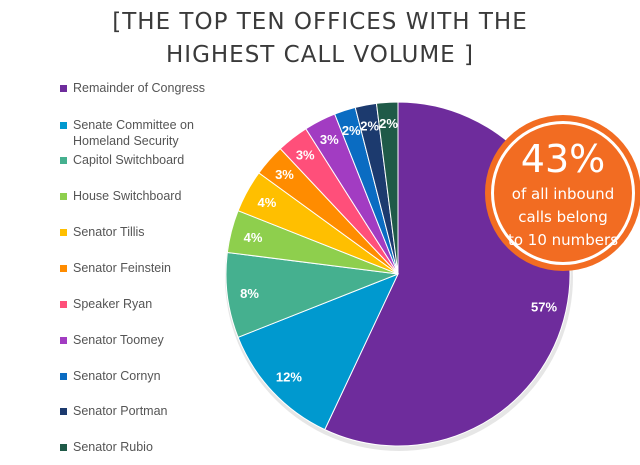 The image size is (640, 465). I want to click on legend-item: Senator Cornyn, so click(150, 376).